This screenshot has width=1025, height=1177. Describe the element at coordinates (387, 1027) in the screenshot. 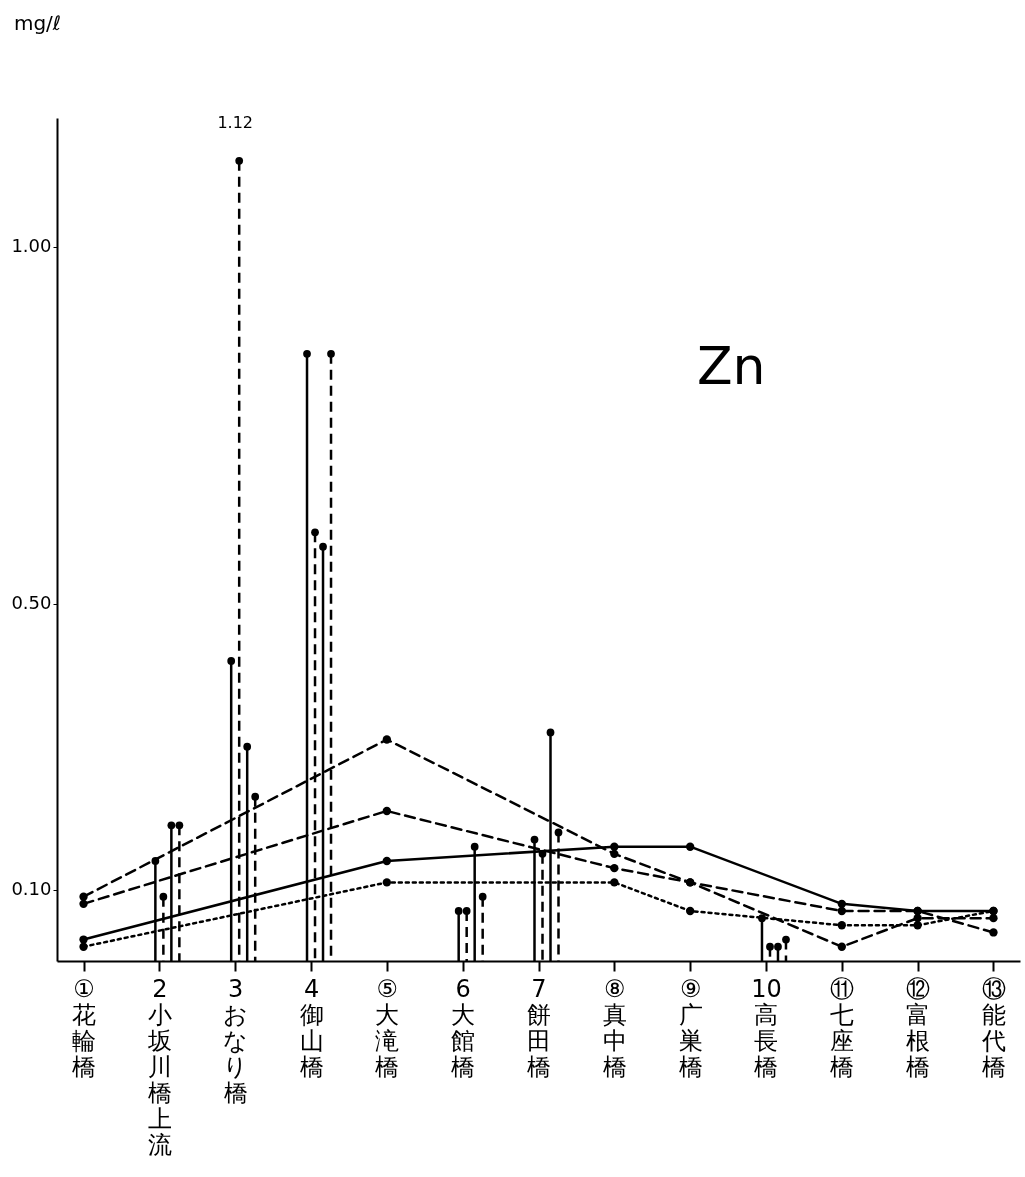

I see `x-tick-label: ⑤ 大滝橋` at that location.